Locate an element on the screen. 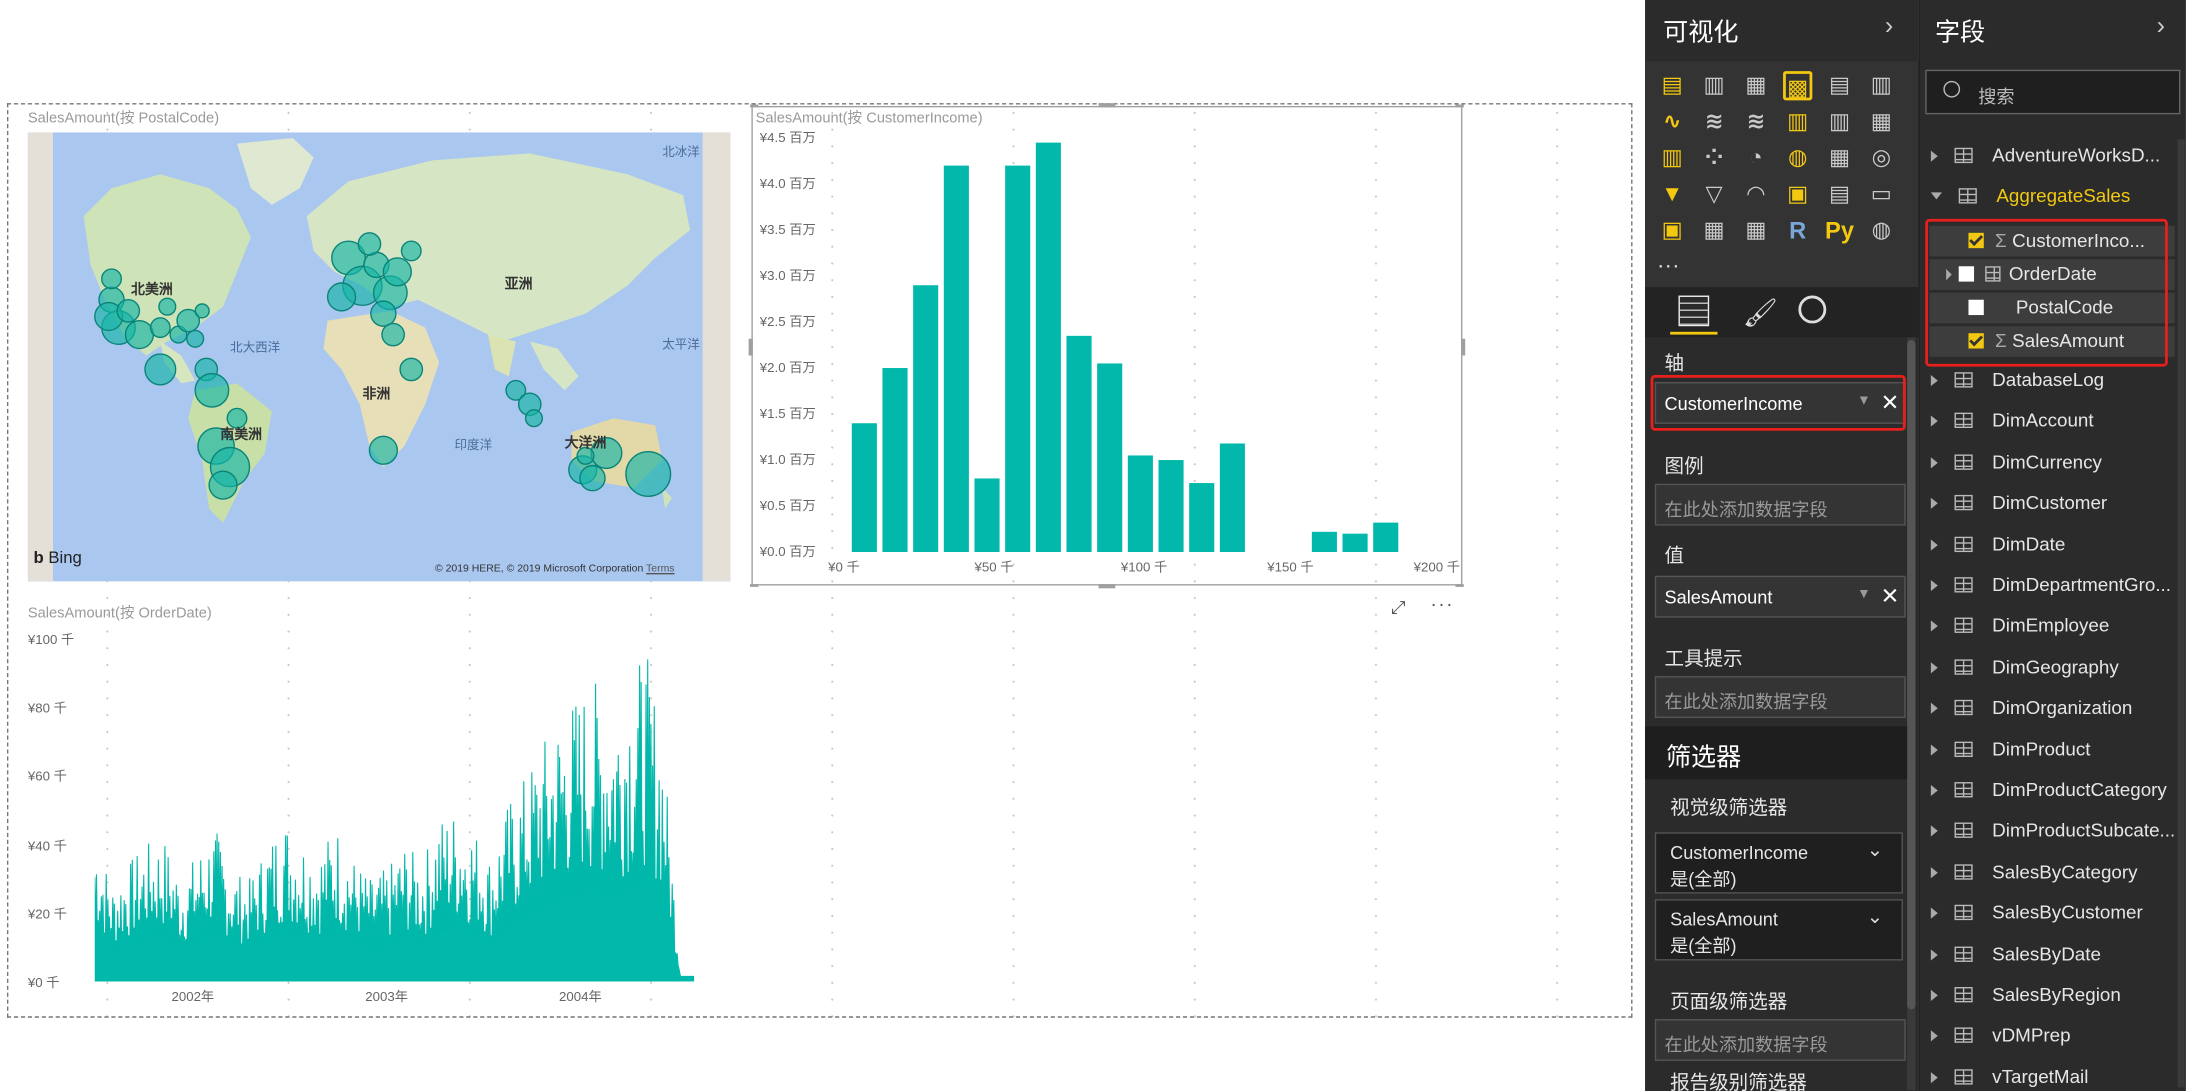  table-item: DimGeography is located at coordinates (2024, 667).